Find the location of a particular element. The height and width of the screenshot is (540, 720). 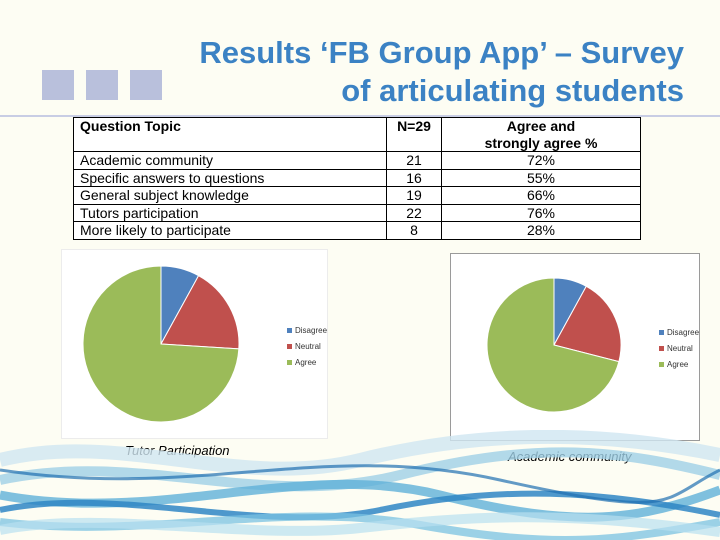

academic-community-chart: Disagree Neutral Agree is located at coordinates (575, 347).